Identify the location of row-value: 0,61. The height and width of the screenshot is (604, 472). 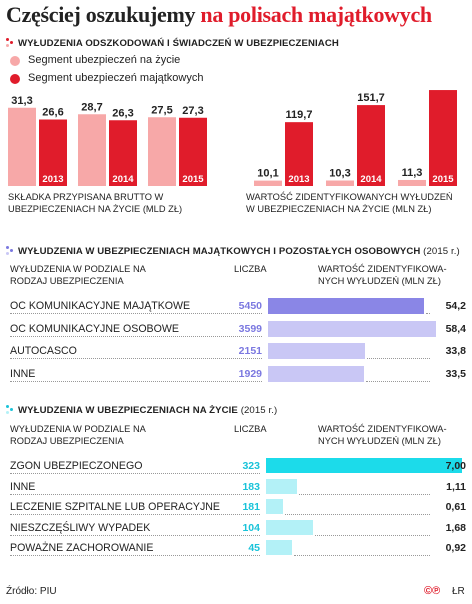
(455, 507).